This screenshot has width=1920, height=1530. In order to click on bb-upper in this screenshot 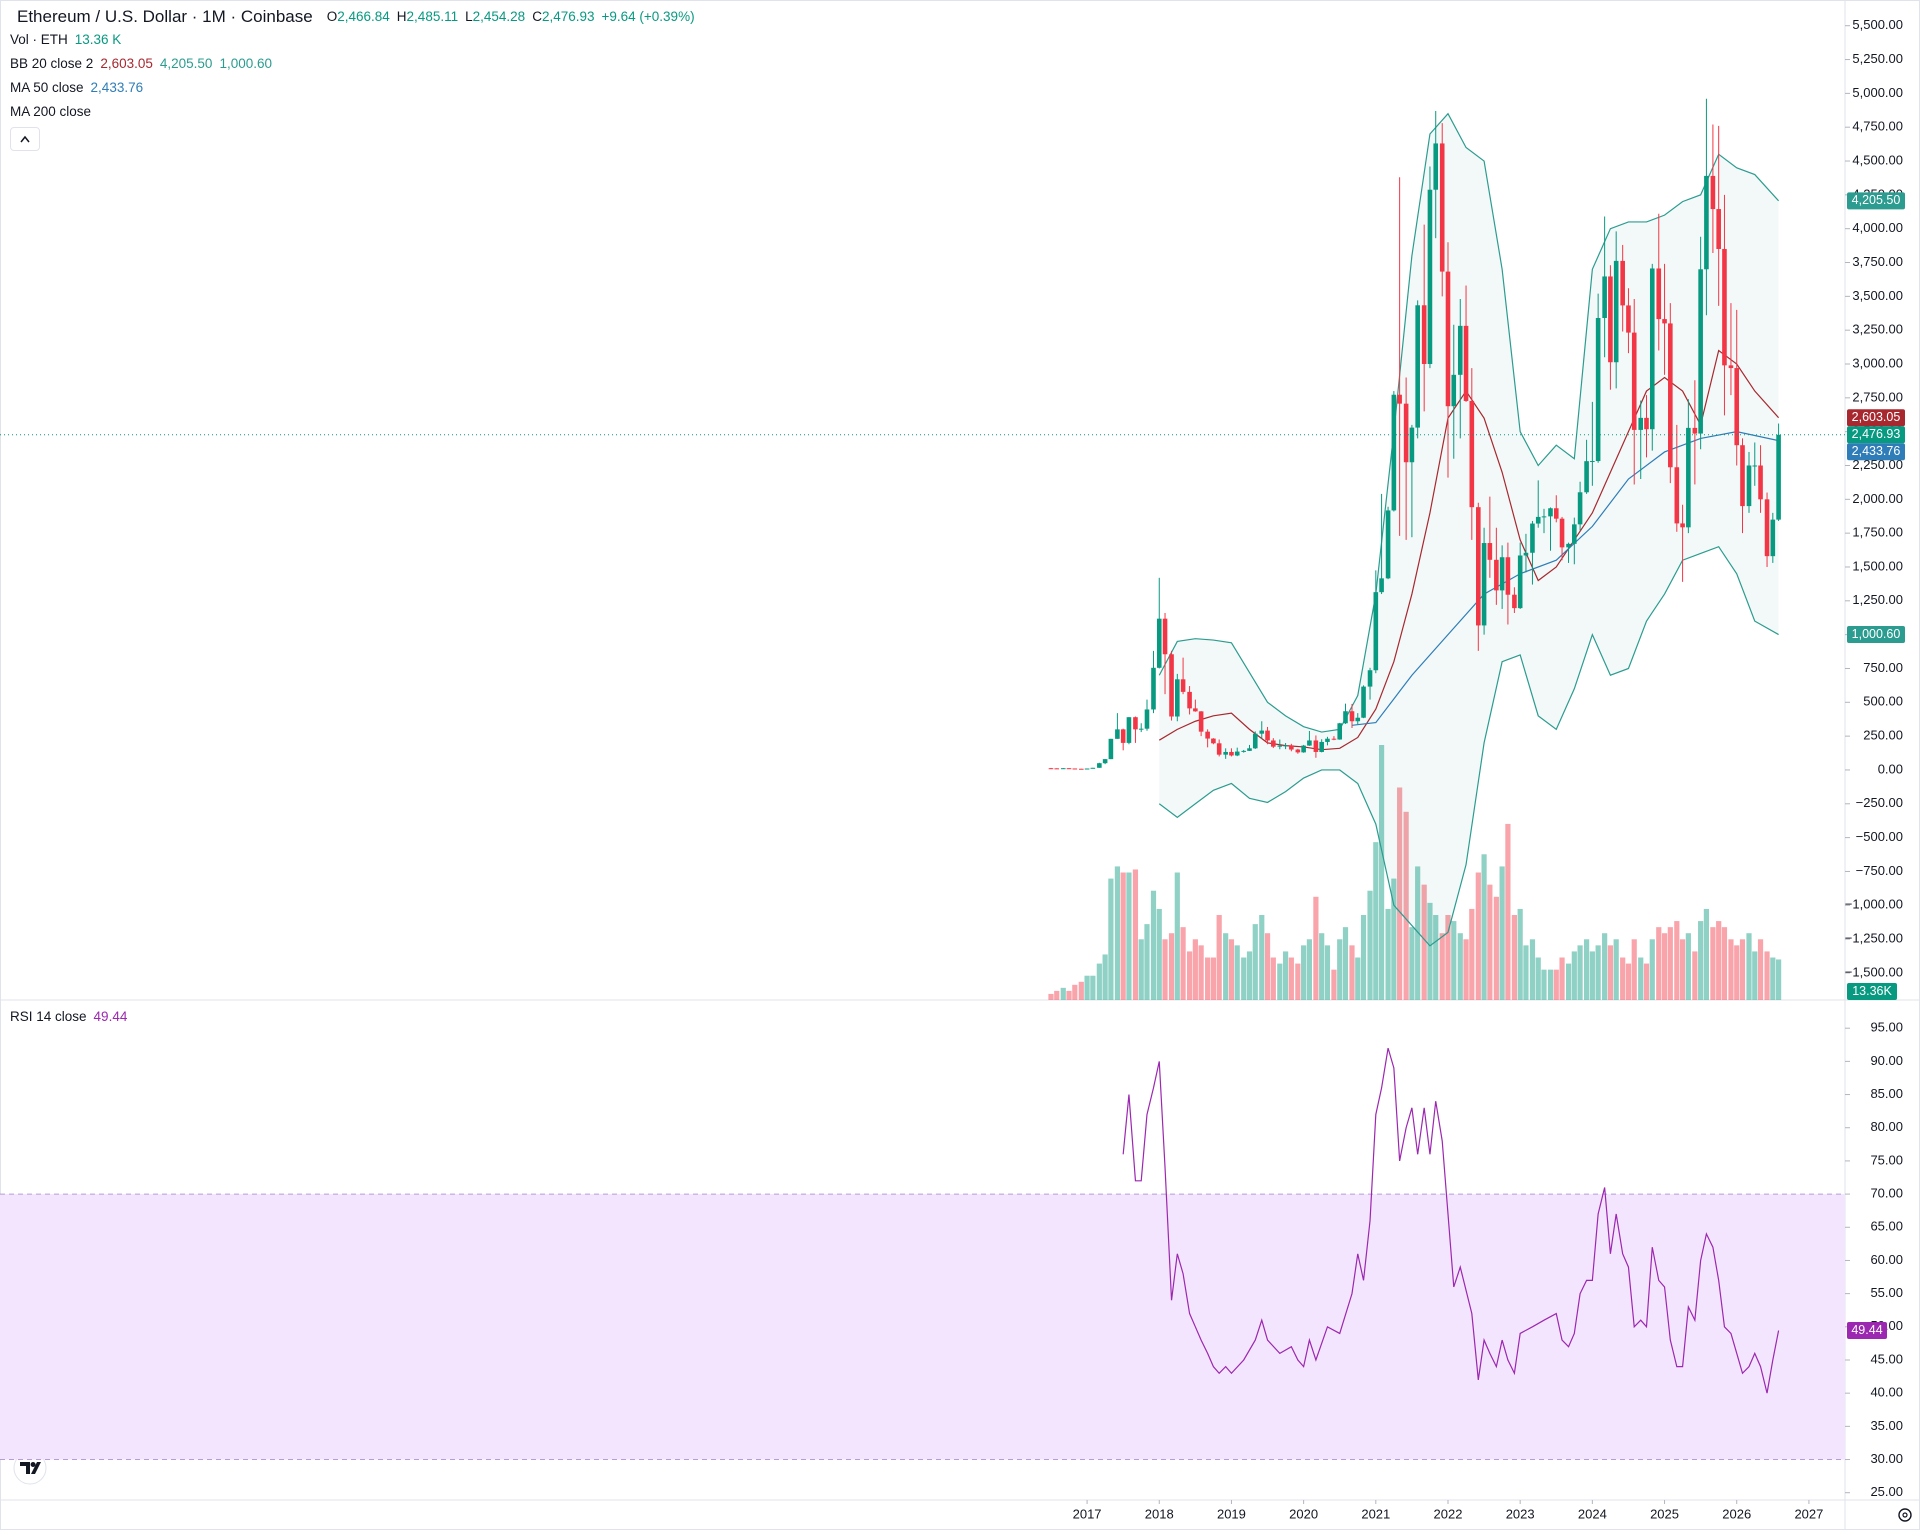, I will do `click(1469, 422)`.